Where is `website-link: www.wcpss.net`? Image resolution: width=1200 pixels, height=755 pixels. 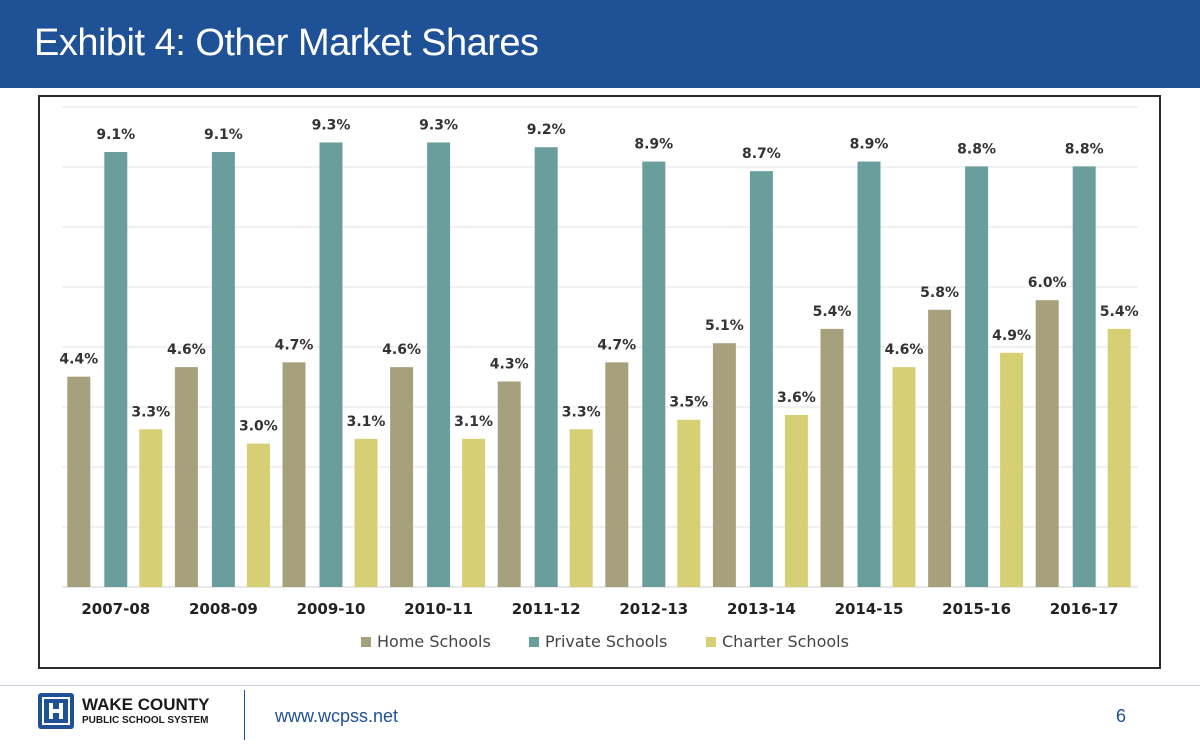 website-link: www.wcpss.net is located at coordinates (337, 716).